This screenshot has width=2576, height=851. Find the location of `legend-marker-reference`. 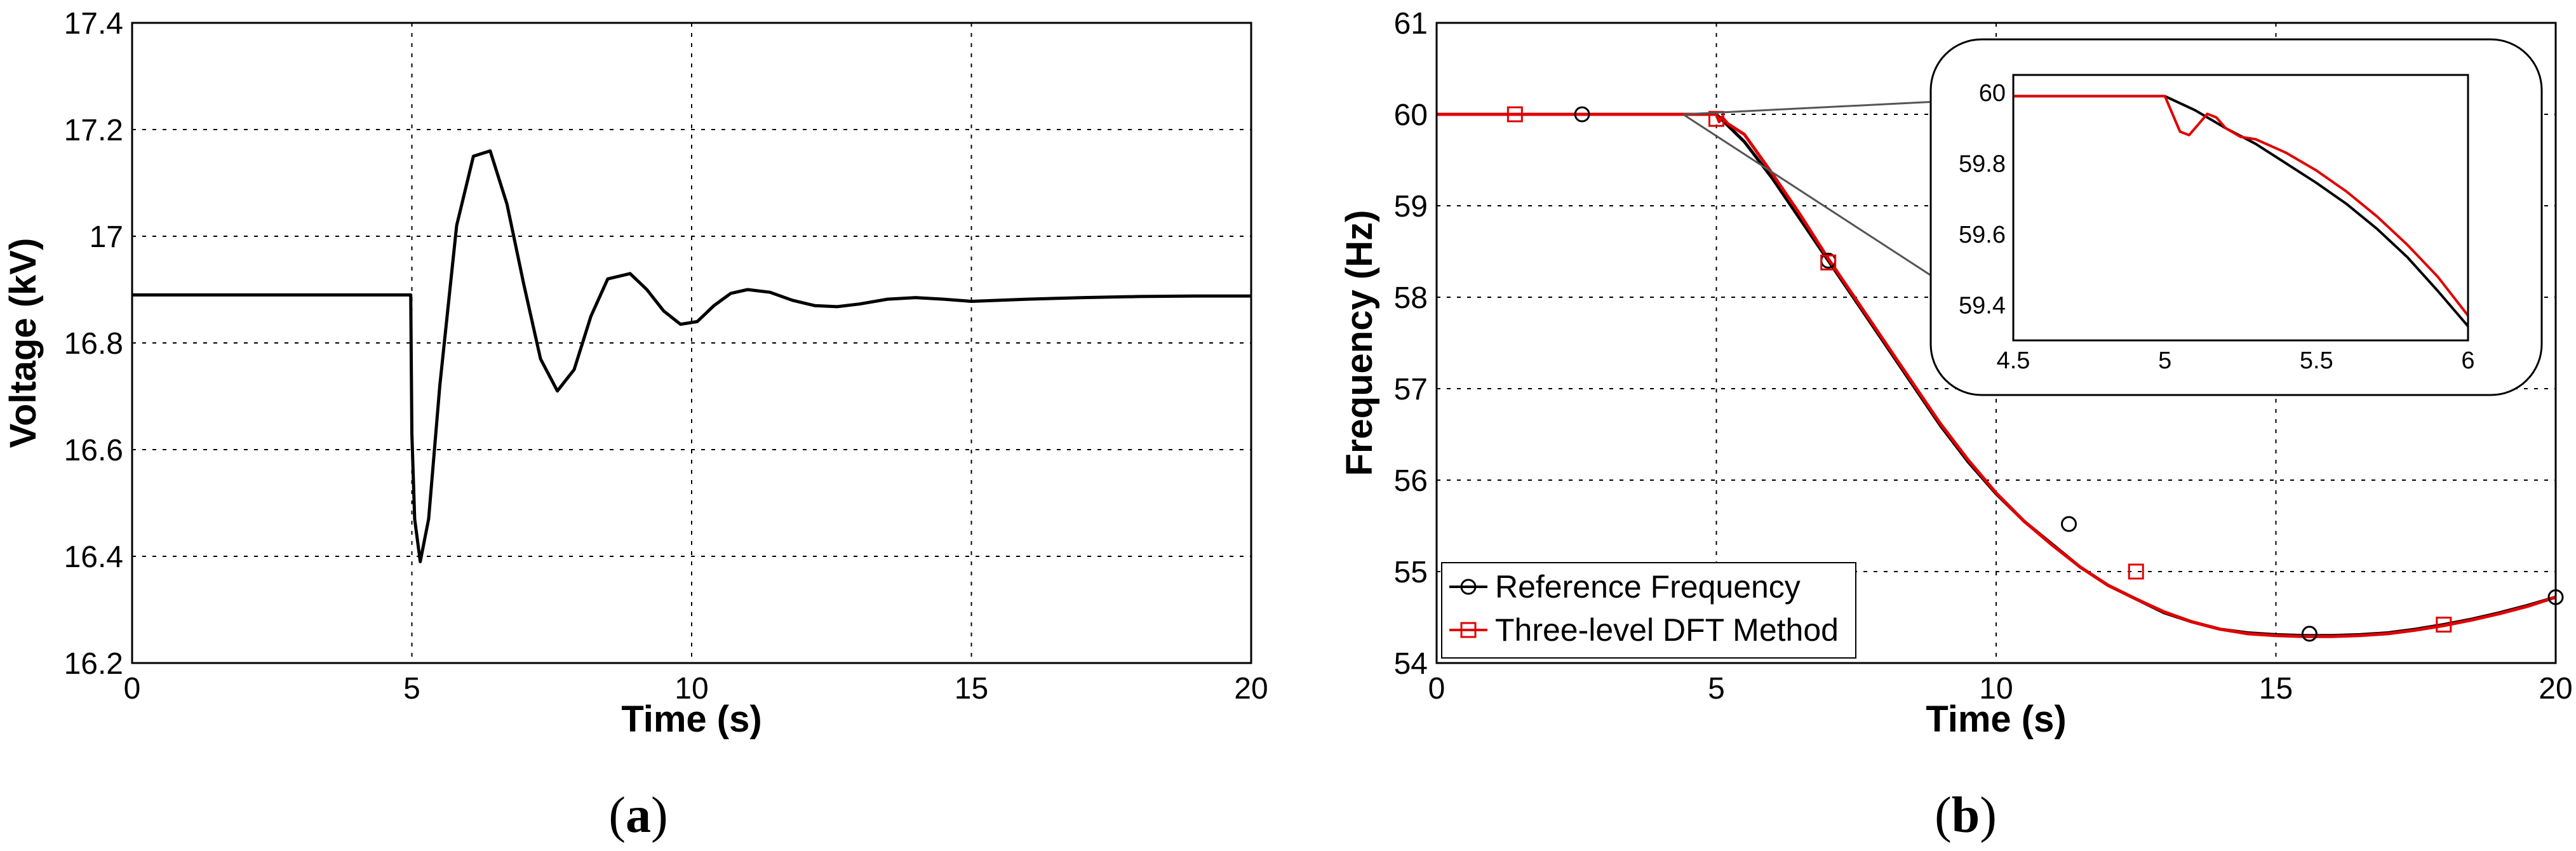

legend-marker-reference is located at coordinates (1468, 587).